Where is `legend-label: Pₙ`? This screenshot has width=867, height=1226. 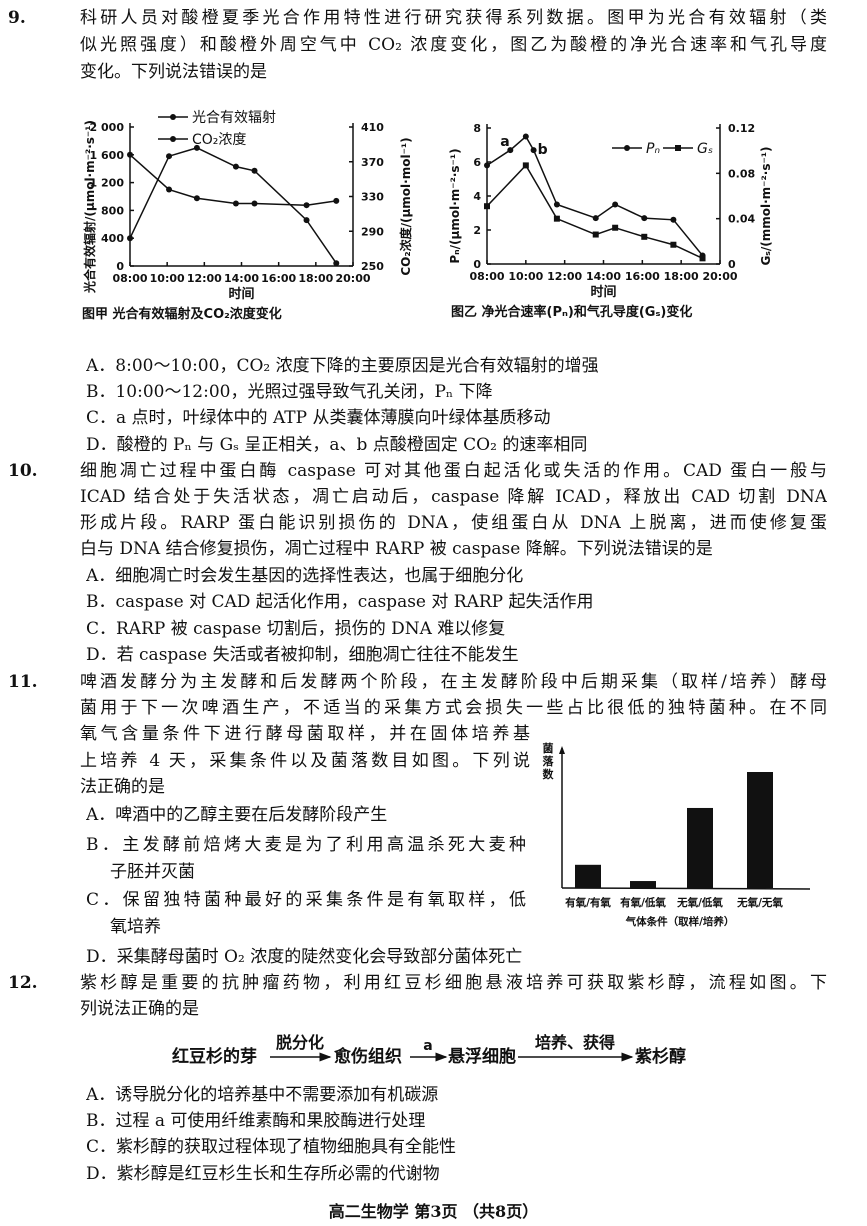
legend-label: Pₙ is located at coordinates (653, 149).